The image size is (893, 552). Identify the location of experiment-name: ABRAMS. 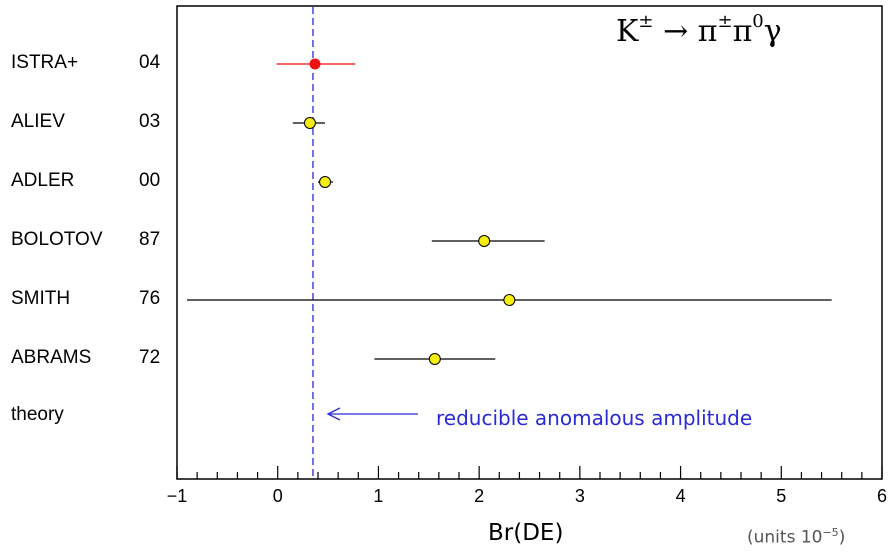
(51, 357).